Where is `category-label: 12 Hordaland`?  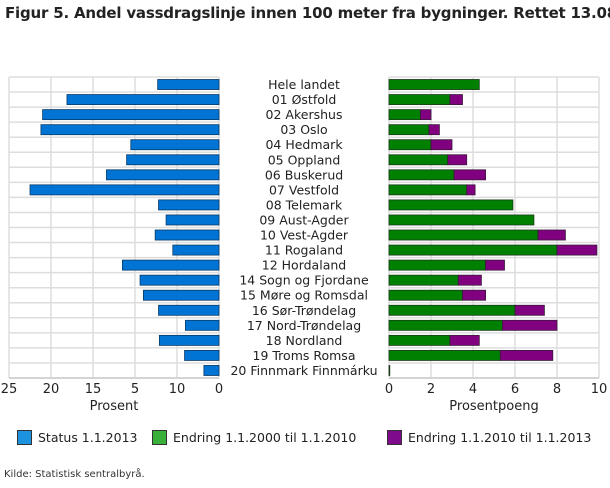 category-label: 12 Hordaland is located at coordinates (304, 265).